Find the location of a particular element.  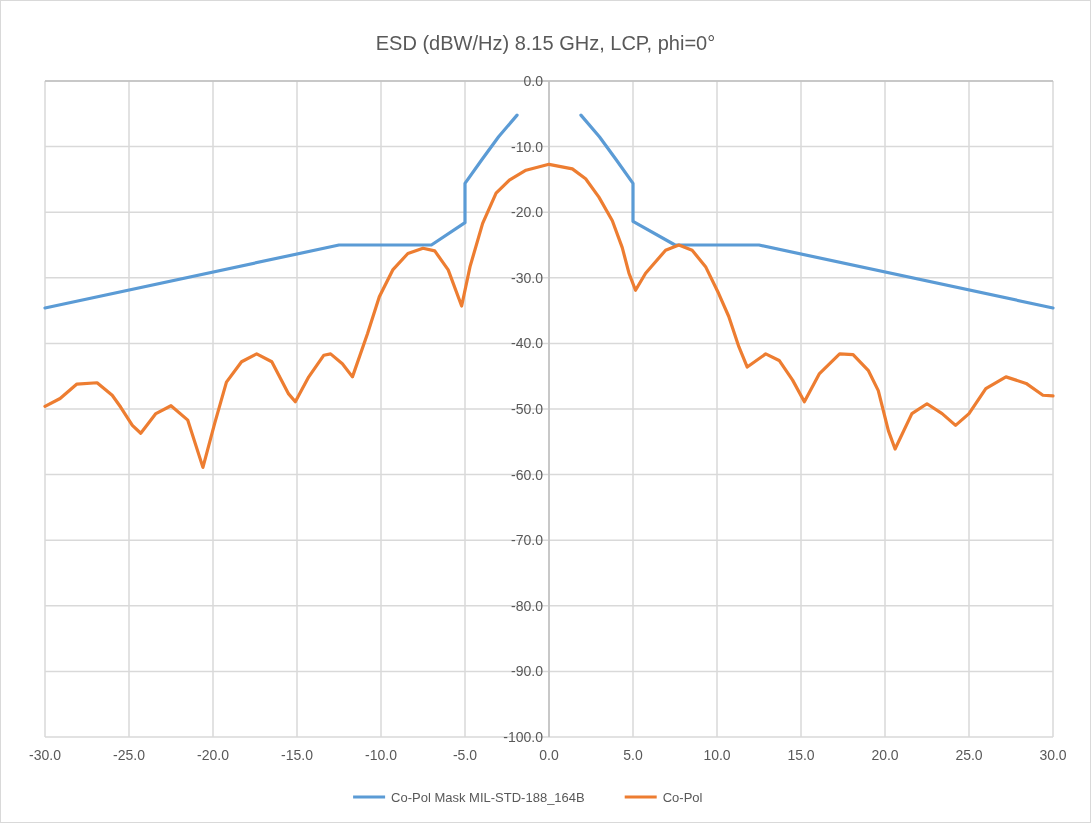

legend-label: Co-Pol Mask MIL-STD-188_164B is located at coordinates (488, 797).